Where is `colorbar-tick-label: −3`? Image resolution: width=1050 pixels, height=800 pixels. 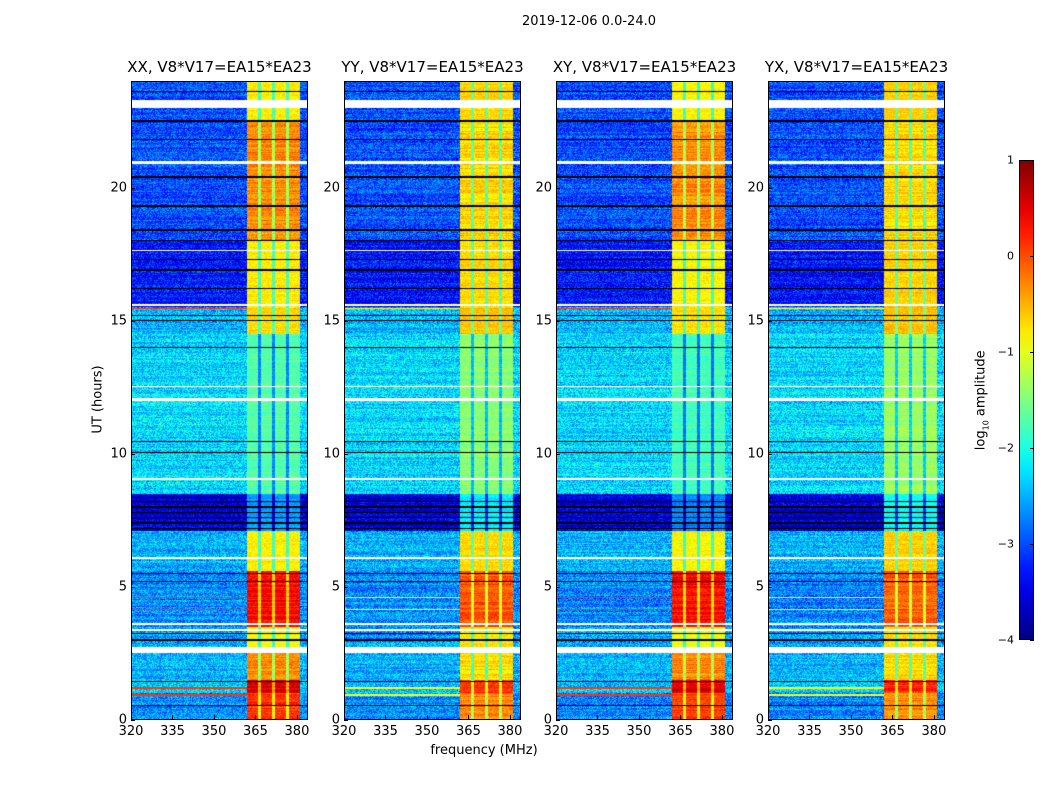 colorbar-tick-label: −3 is located at coordinates (1005, 544).